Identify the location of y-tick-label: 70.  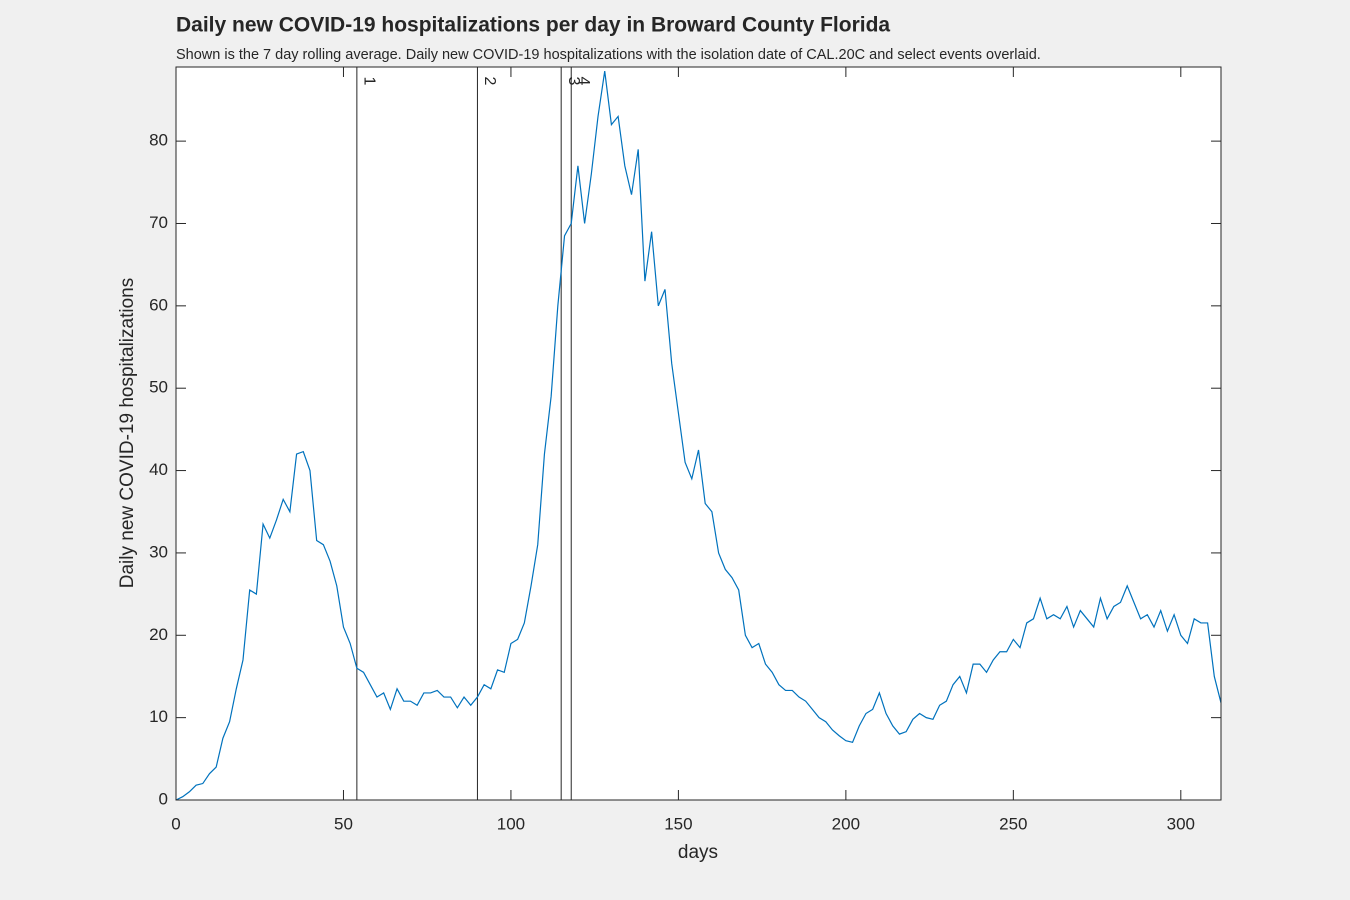
(158, 222).